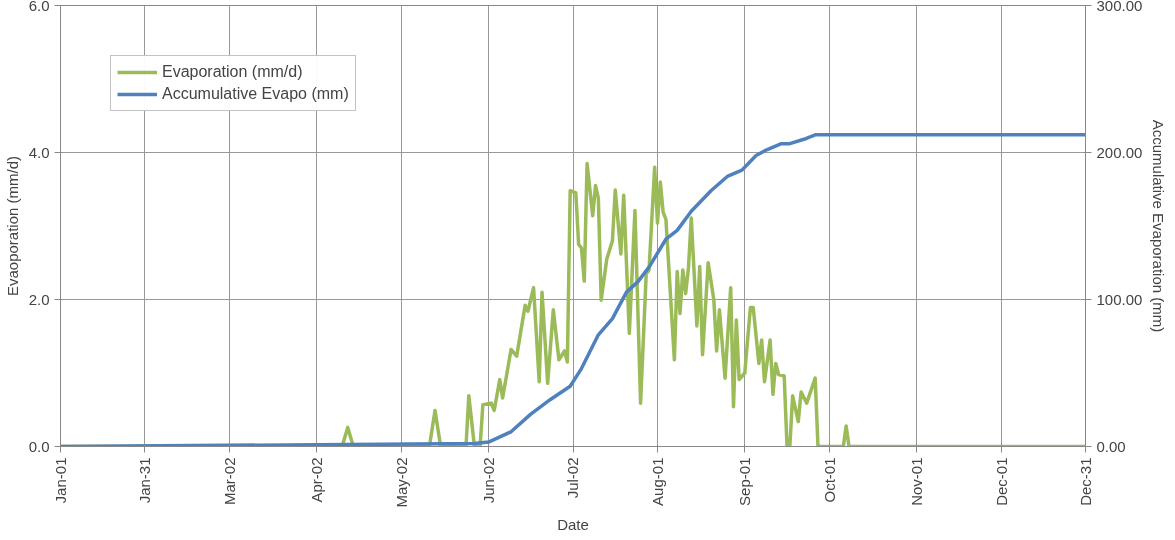 This screenshot has width=1175, height=540. Describe the element at coordinates (829, 480) in the screenshot. I see `x-tick-label: Oct-01` at that location.